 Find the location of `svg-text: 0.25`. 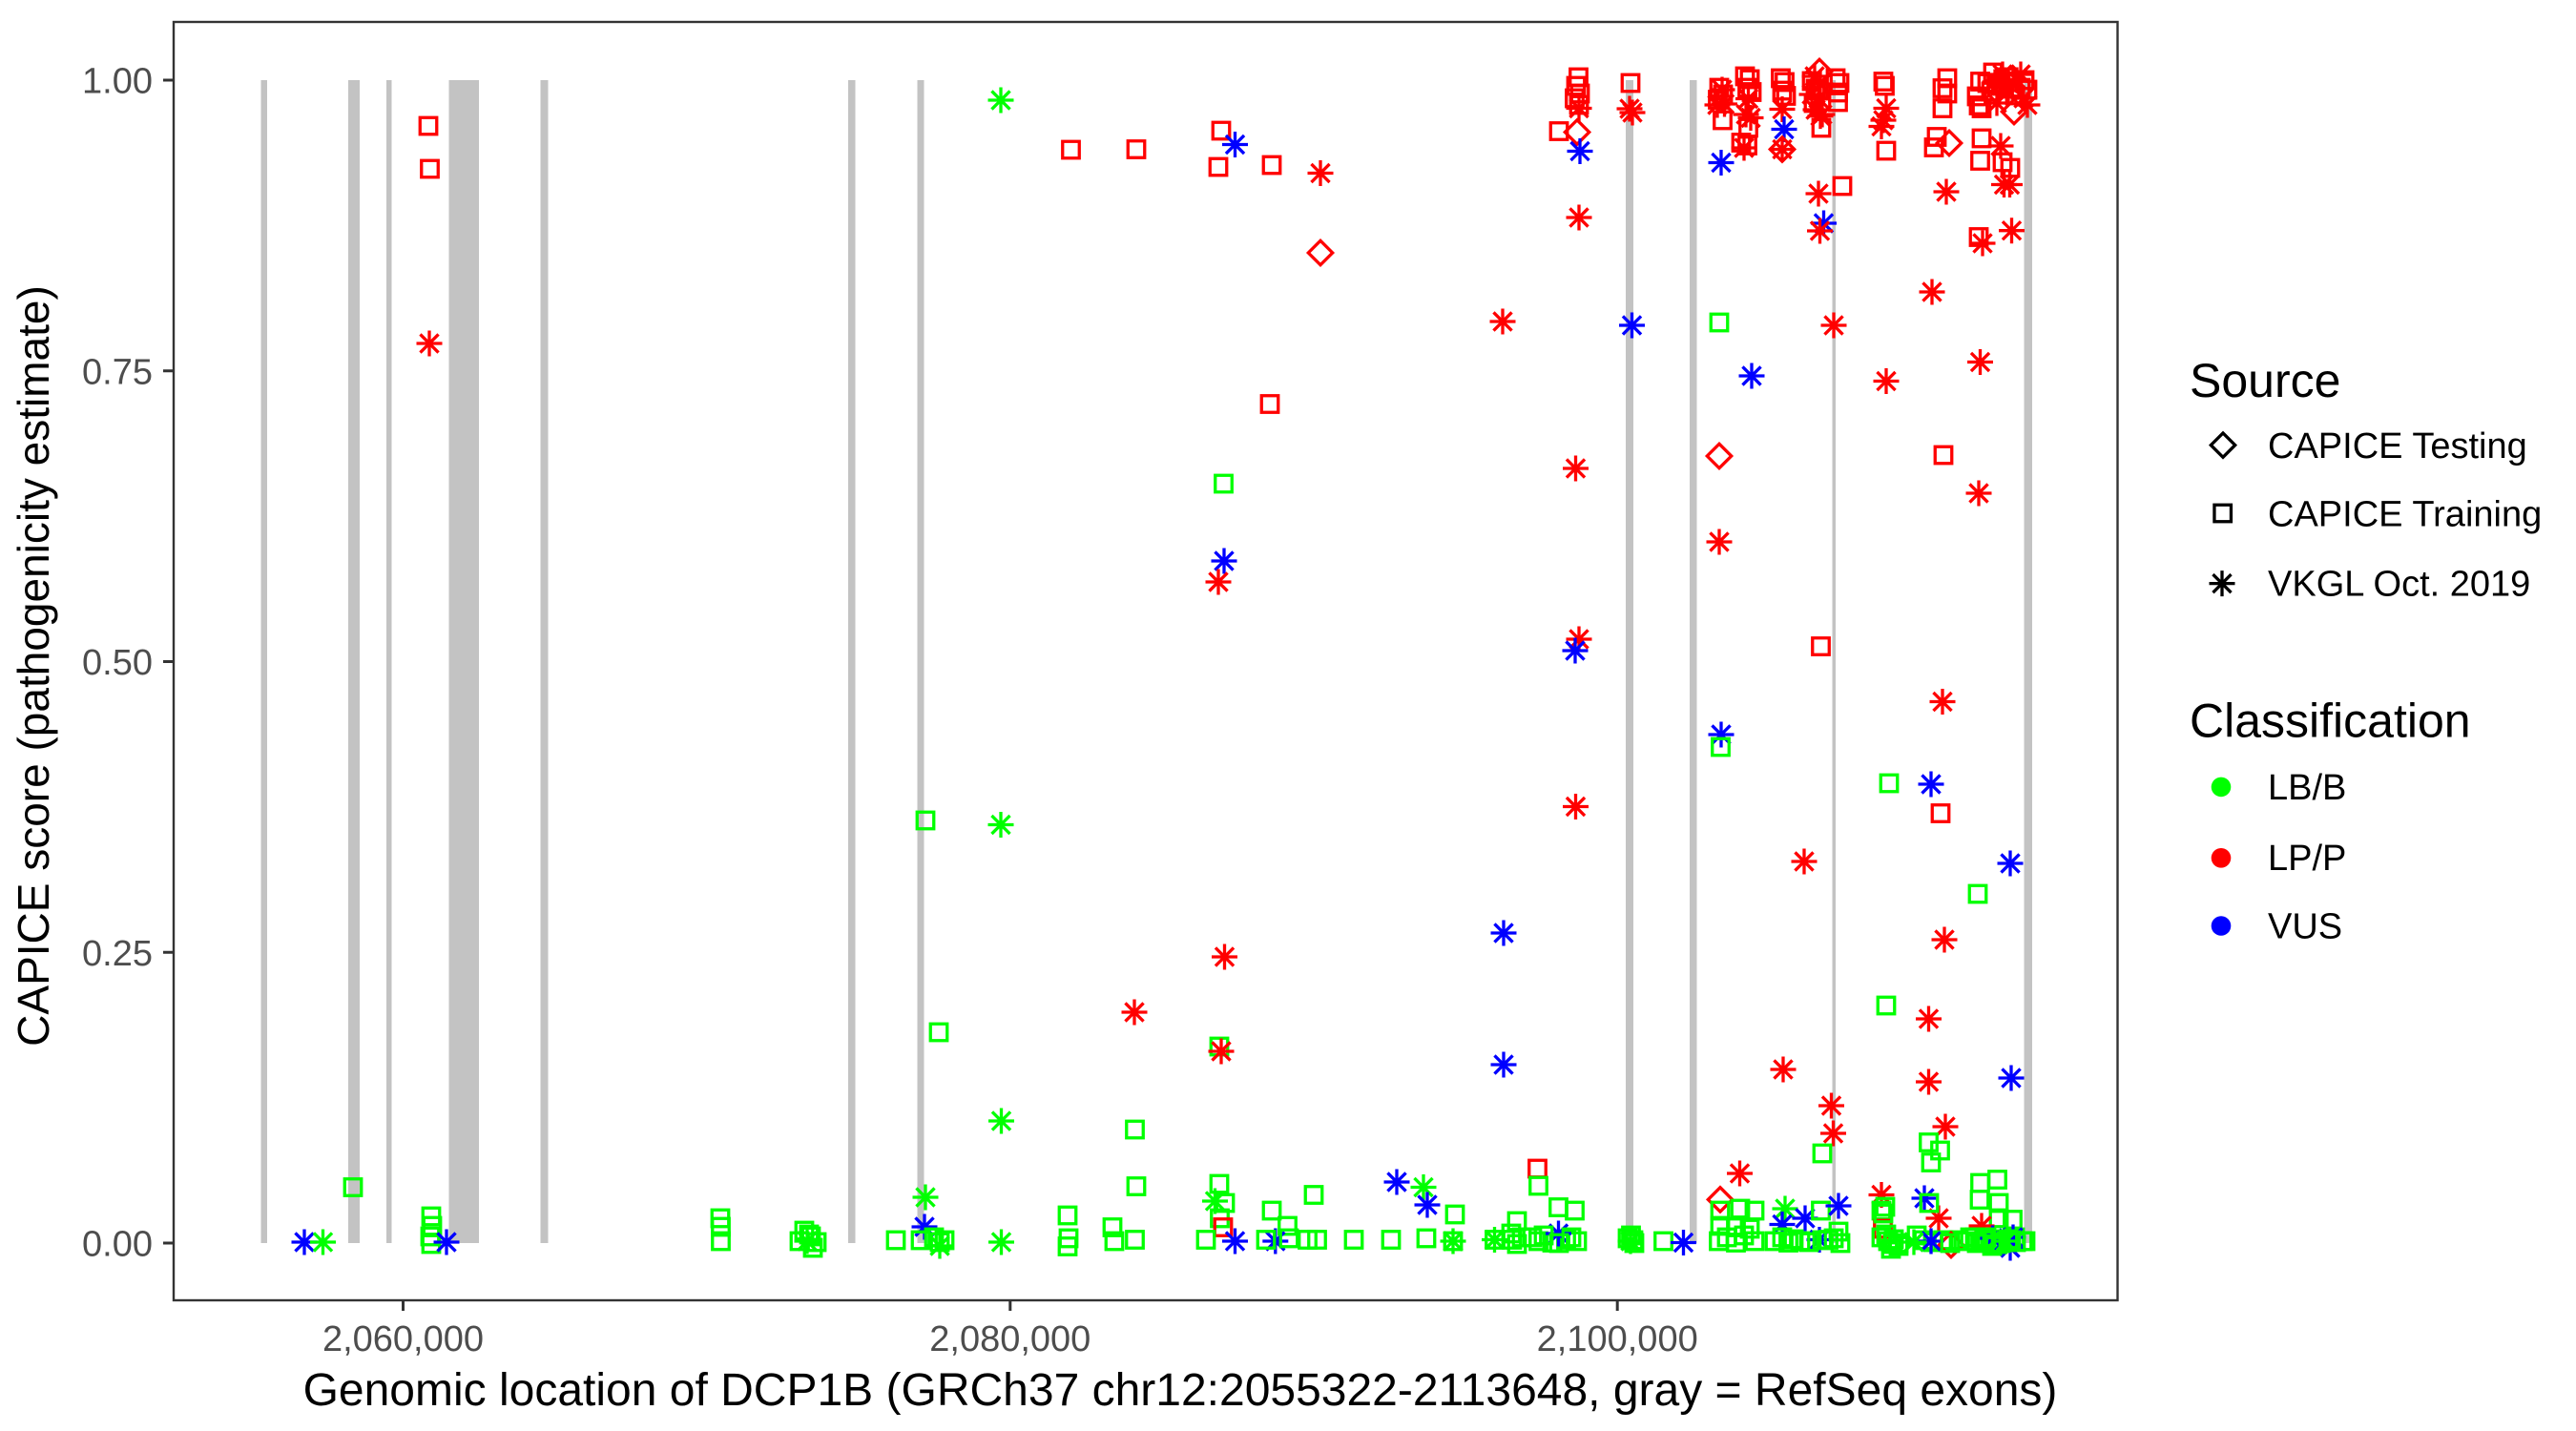

svg-text: 0.25 is located at coordinates (117, 954).